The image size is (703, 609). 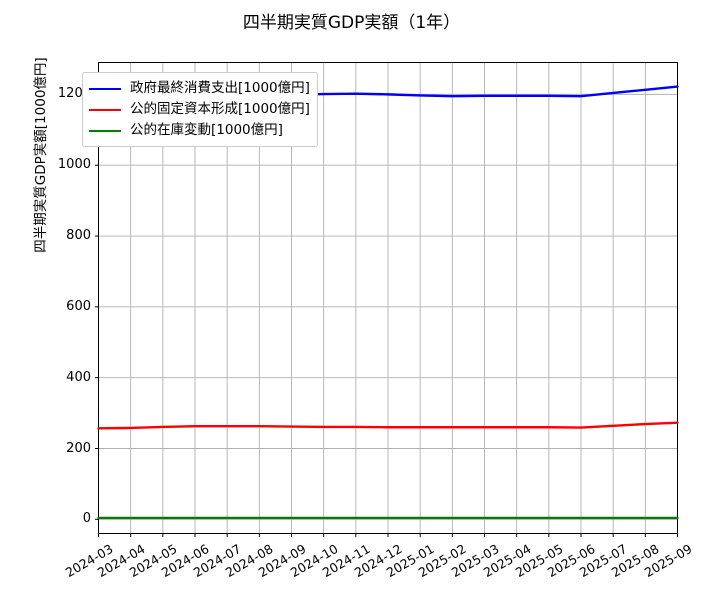 What do you see at coordinates (74, 165) in the screenshot?
I see `y-tick-label: 1000` at bounding box center [74, 165].